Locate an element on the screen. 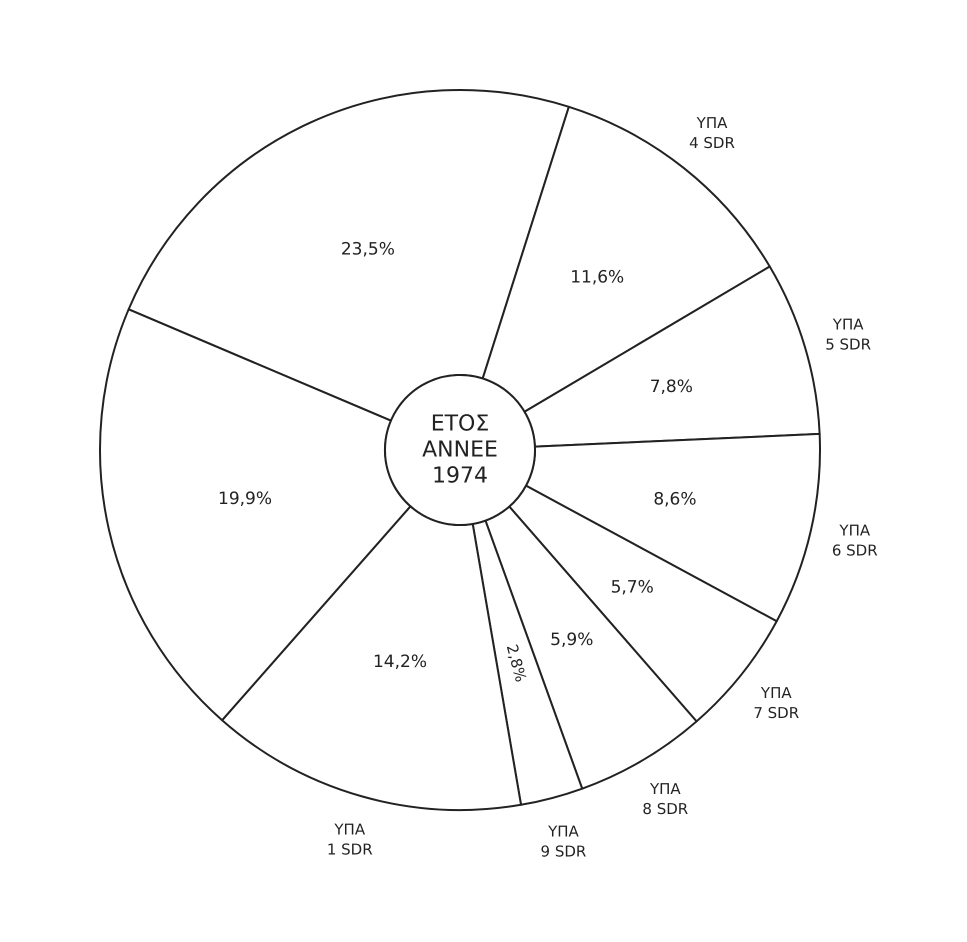 This screenshot has height=942, width=967. data-label: 23,5% is located at coordinates (367, 250).